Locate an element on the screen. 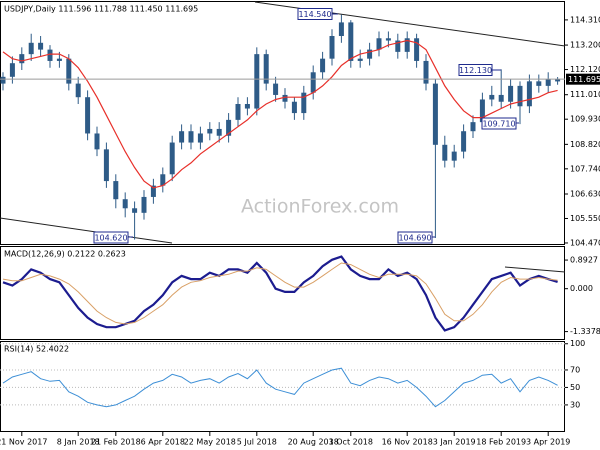 The image size is (600, 450). annotation: 112.130 is located at coordinates (479, 70).